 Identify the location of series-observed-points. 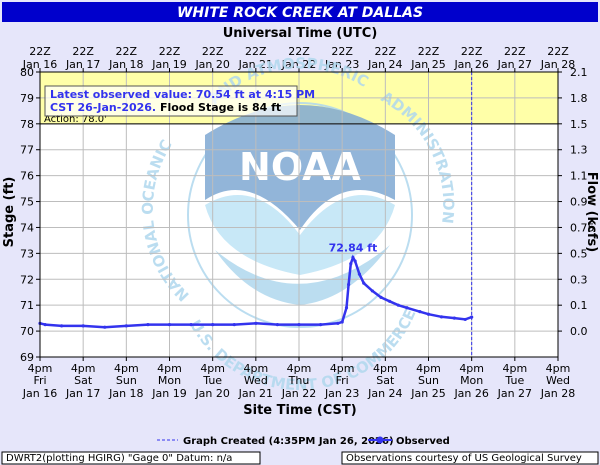
(256, 292).